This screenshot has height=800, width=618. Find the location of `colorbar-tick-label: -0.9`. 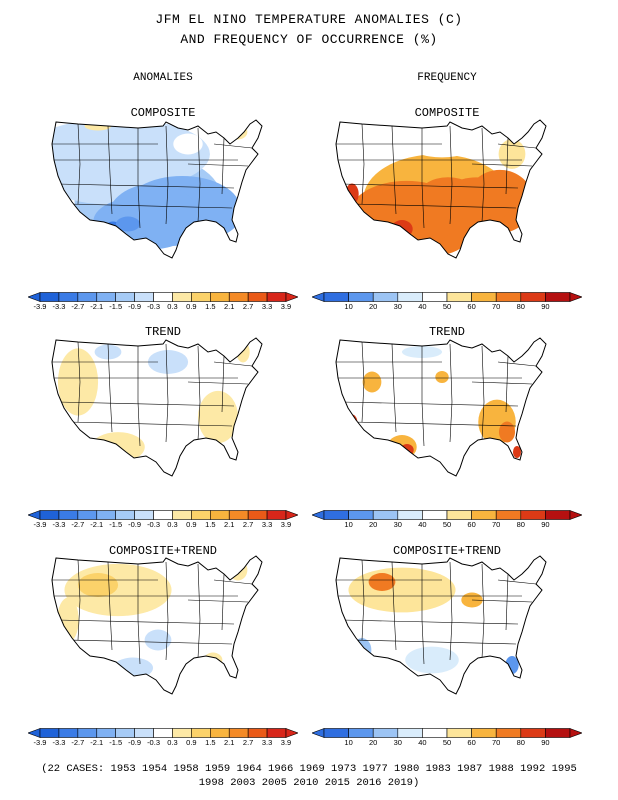

colorbar-tick-label: -0.9 is located at coordinates (135, 524).